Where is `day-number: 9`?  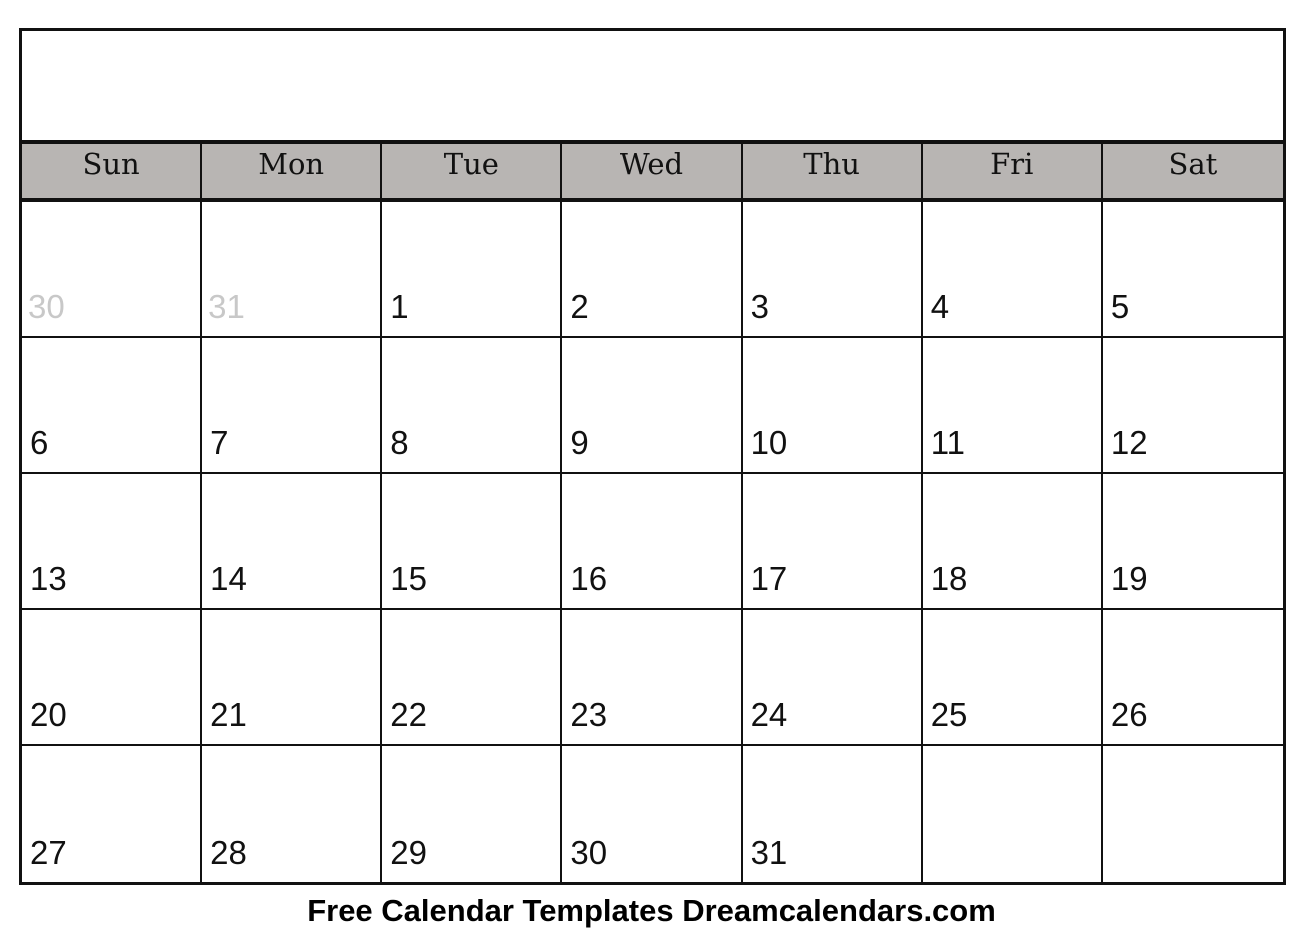
day-number: 9 is located at coordinates (579, 442).